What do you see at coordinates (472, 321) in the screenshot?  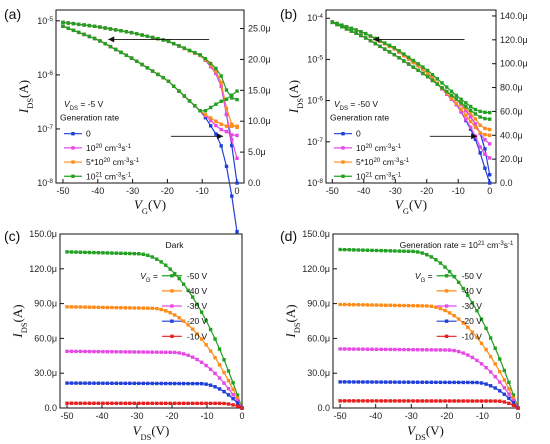 I see `legend-entry: -20 V` at bounding box center [472, 321].